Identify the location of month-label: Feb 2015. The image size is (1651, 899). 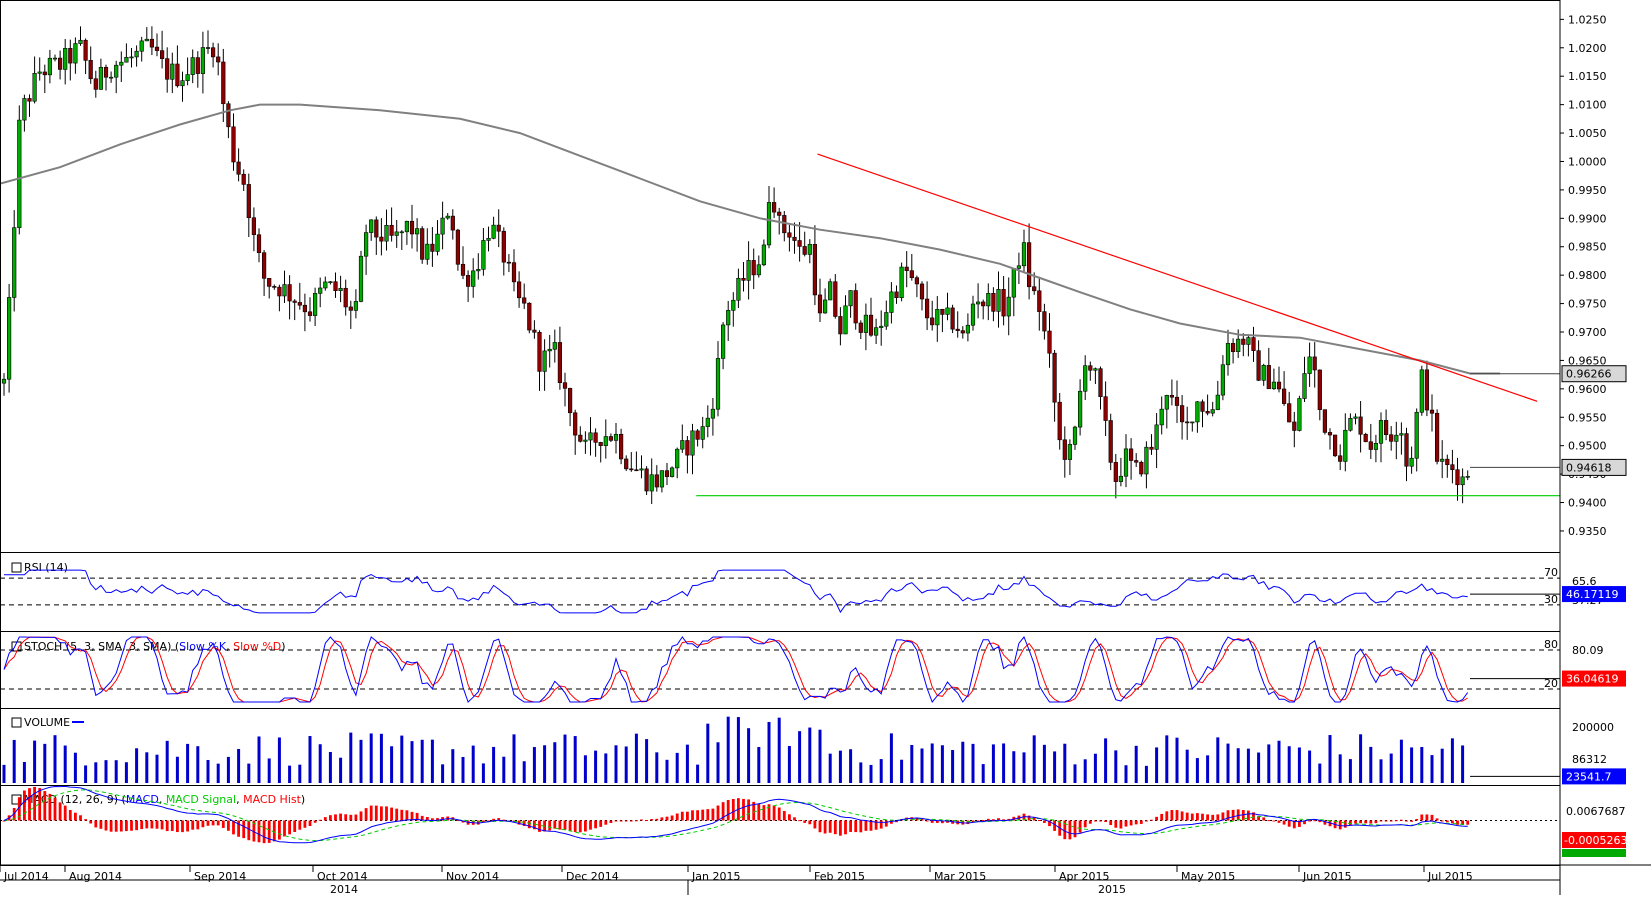
(839, 876).